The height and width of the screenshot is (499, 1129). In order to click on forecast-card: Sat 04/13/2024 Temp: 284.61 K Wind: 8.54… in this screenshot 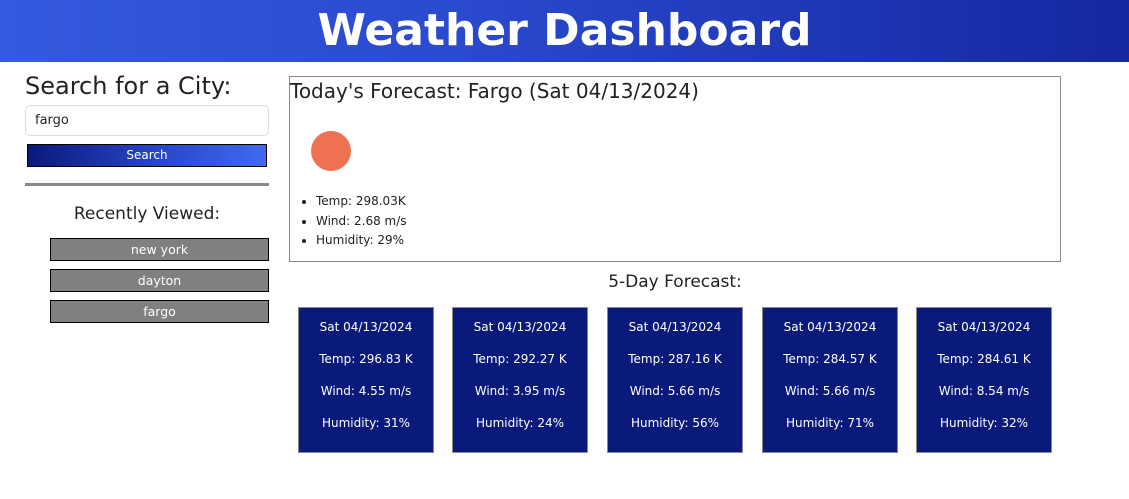, I will do `click(984, 380)`.